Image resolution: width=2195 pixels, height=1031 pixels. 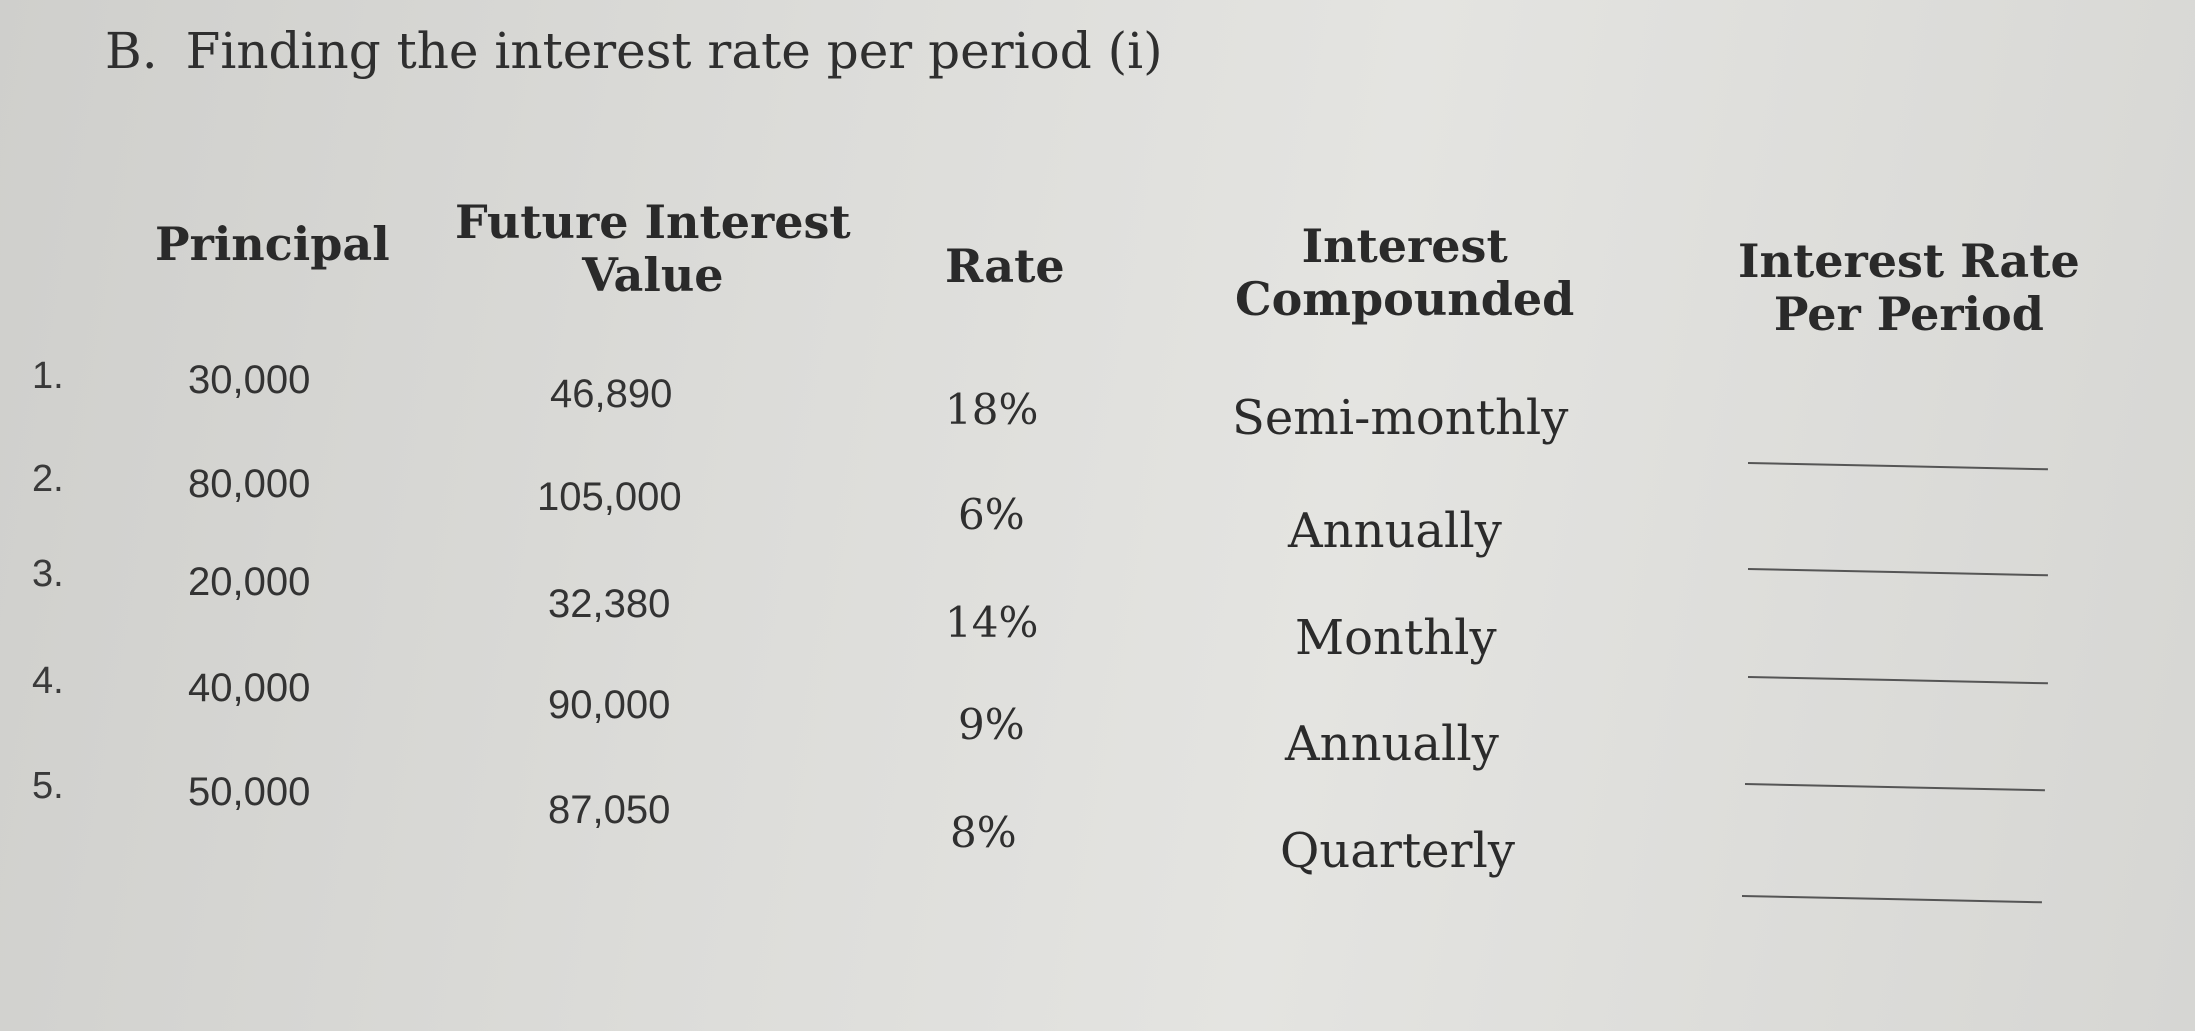 What do you see at coordinates (653, 222) in the screenshot?
I see `header-future-value-line1: Future Interest` at bounding box center [653, 222].